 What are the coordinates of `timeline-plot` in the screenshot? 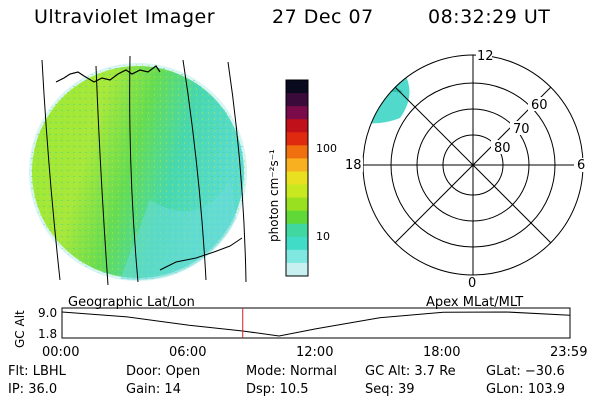 It's located at (316, 323).